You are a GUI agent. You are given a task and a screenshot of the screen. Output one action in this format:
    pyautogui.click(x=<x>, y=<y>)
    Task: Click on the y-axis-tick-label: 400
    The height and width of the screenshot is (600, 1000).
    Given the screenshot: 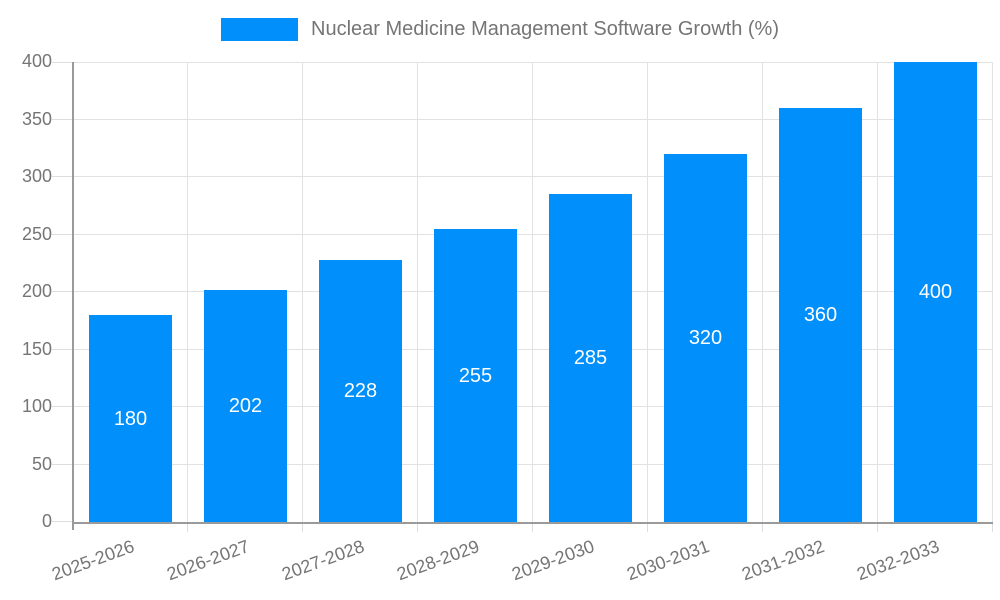 What is the action you would take?
    pyautogui.click(x=36, y=61)
    